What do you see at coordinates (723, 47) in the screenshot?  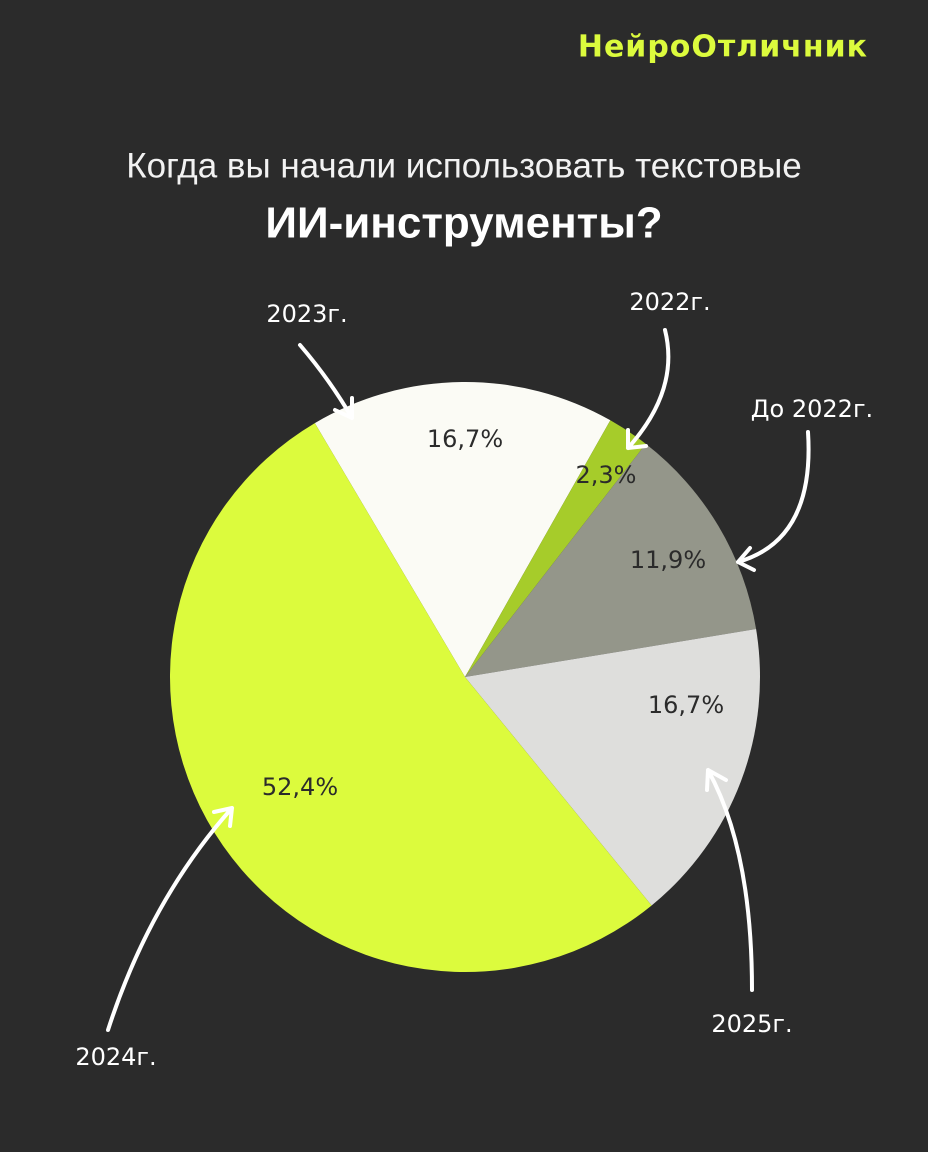 I see `brand: НейроОтличник` at bounding box center [723, 47].